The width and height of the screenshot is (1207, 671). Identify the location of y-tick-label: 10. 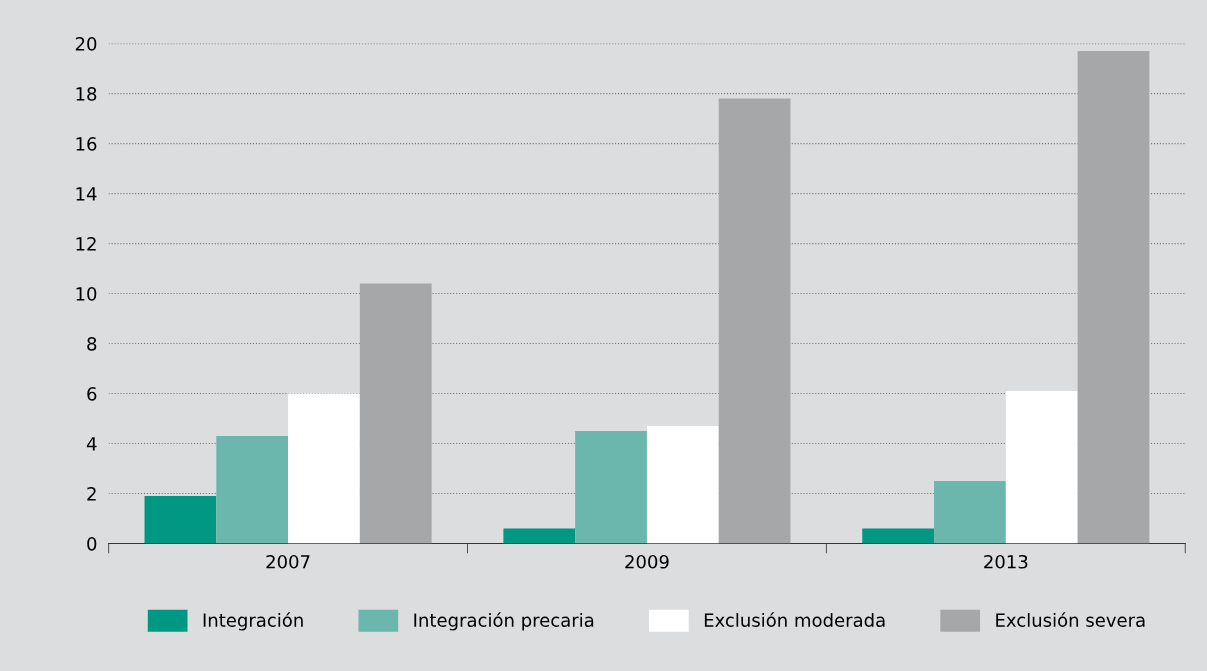
(86, 294).